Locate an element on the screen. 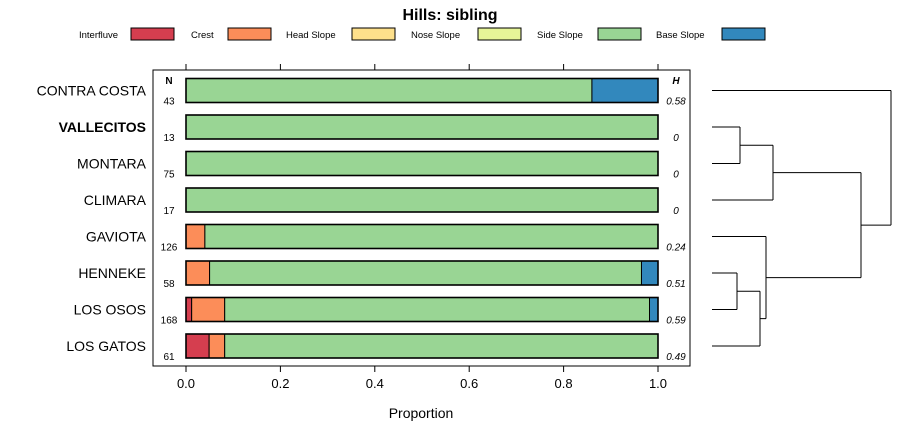  x-tick-label-2: 0.4 is located at coordinates (375, 383).